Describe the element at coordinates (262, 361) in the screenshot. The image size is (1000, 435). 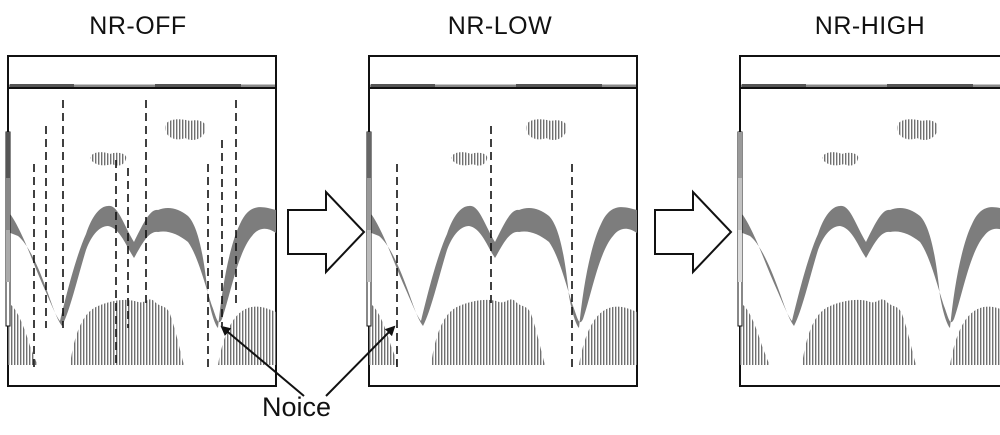
I see `noise-pointer-arrow-left` at that location.